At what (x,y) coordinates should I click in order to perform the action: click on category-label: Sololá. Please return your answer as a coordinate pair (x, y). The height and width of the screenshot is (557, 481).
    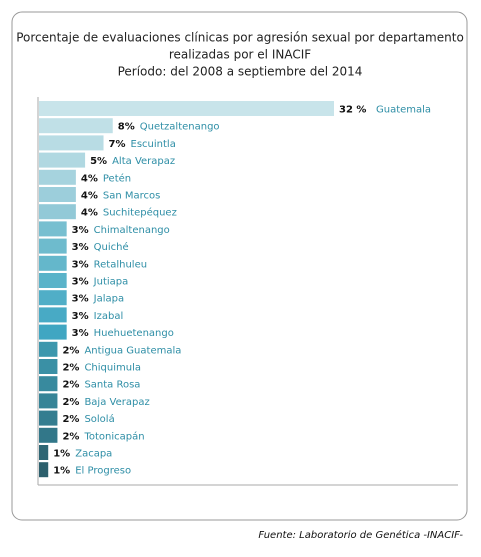
    Looking at the image, I should click on (99, 419).